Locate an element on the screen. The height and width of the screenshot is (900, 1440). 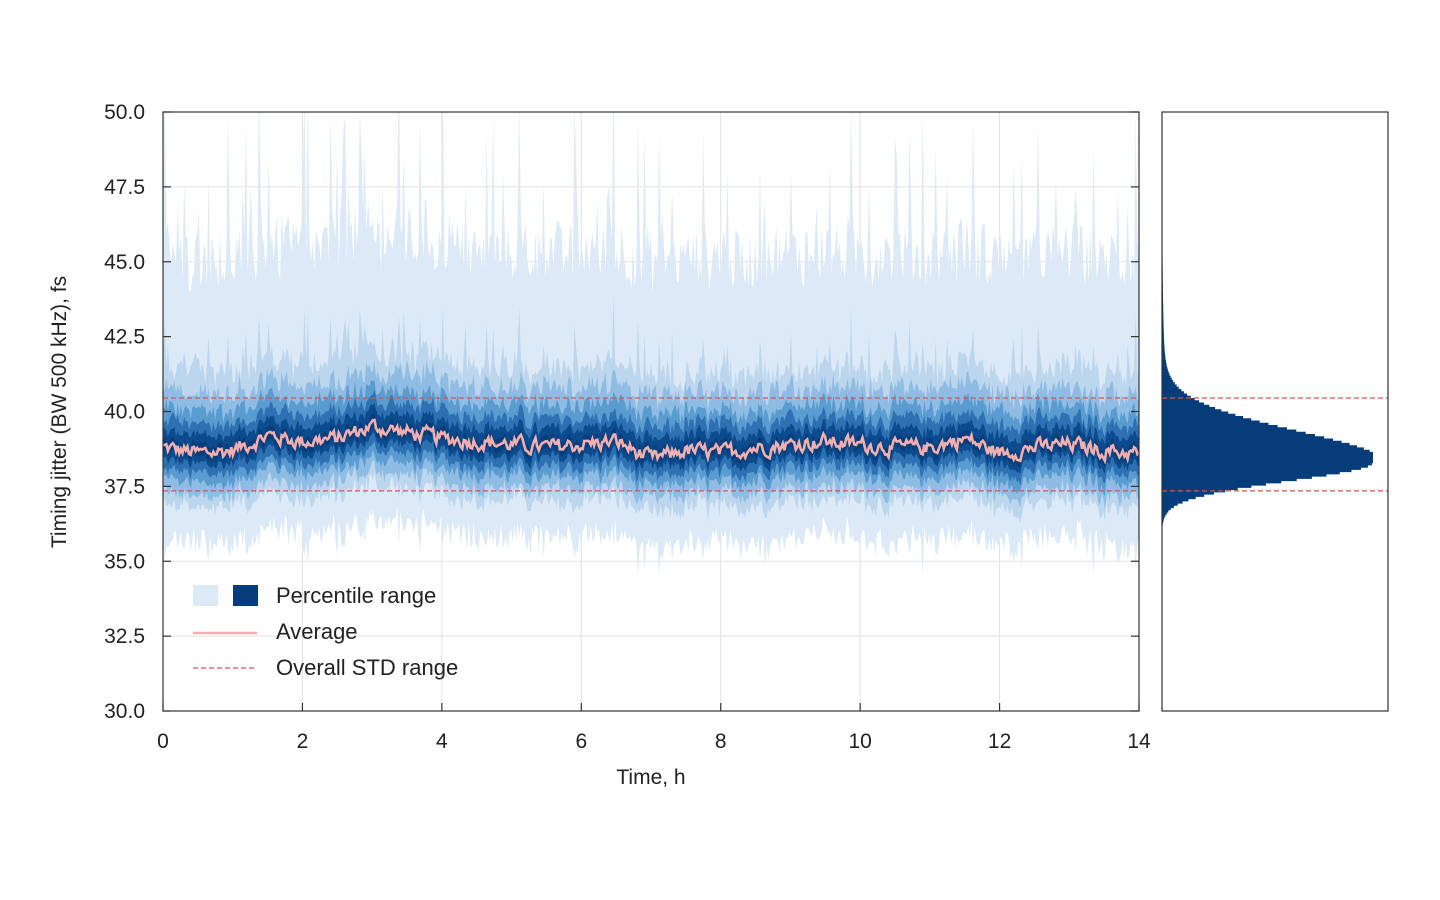
y-tick-label: 40.0 is located at coordinates (124, 412).